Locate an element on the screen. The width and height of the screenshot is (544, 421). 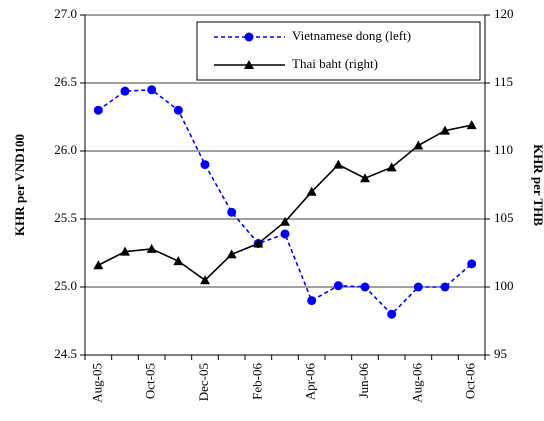
y-tick-label: 25.5 is located at coordinates (65, 217).